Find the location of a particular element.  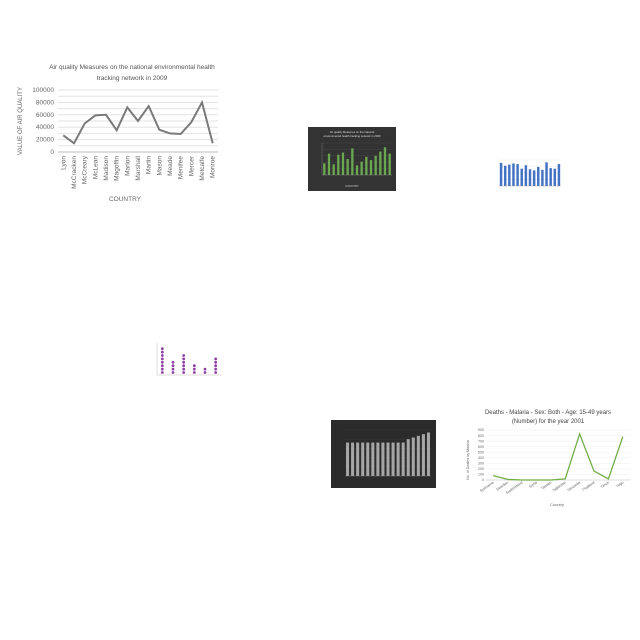

gray-bar-svg is located at coordinates (383, 454).